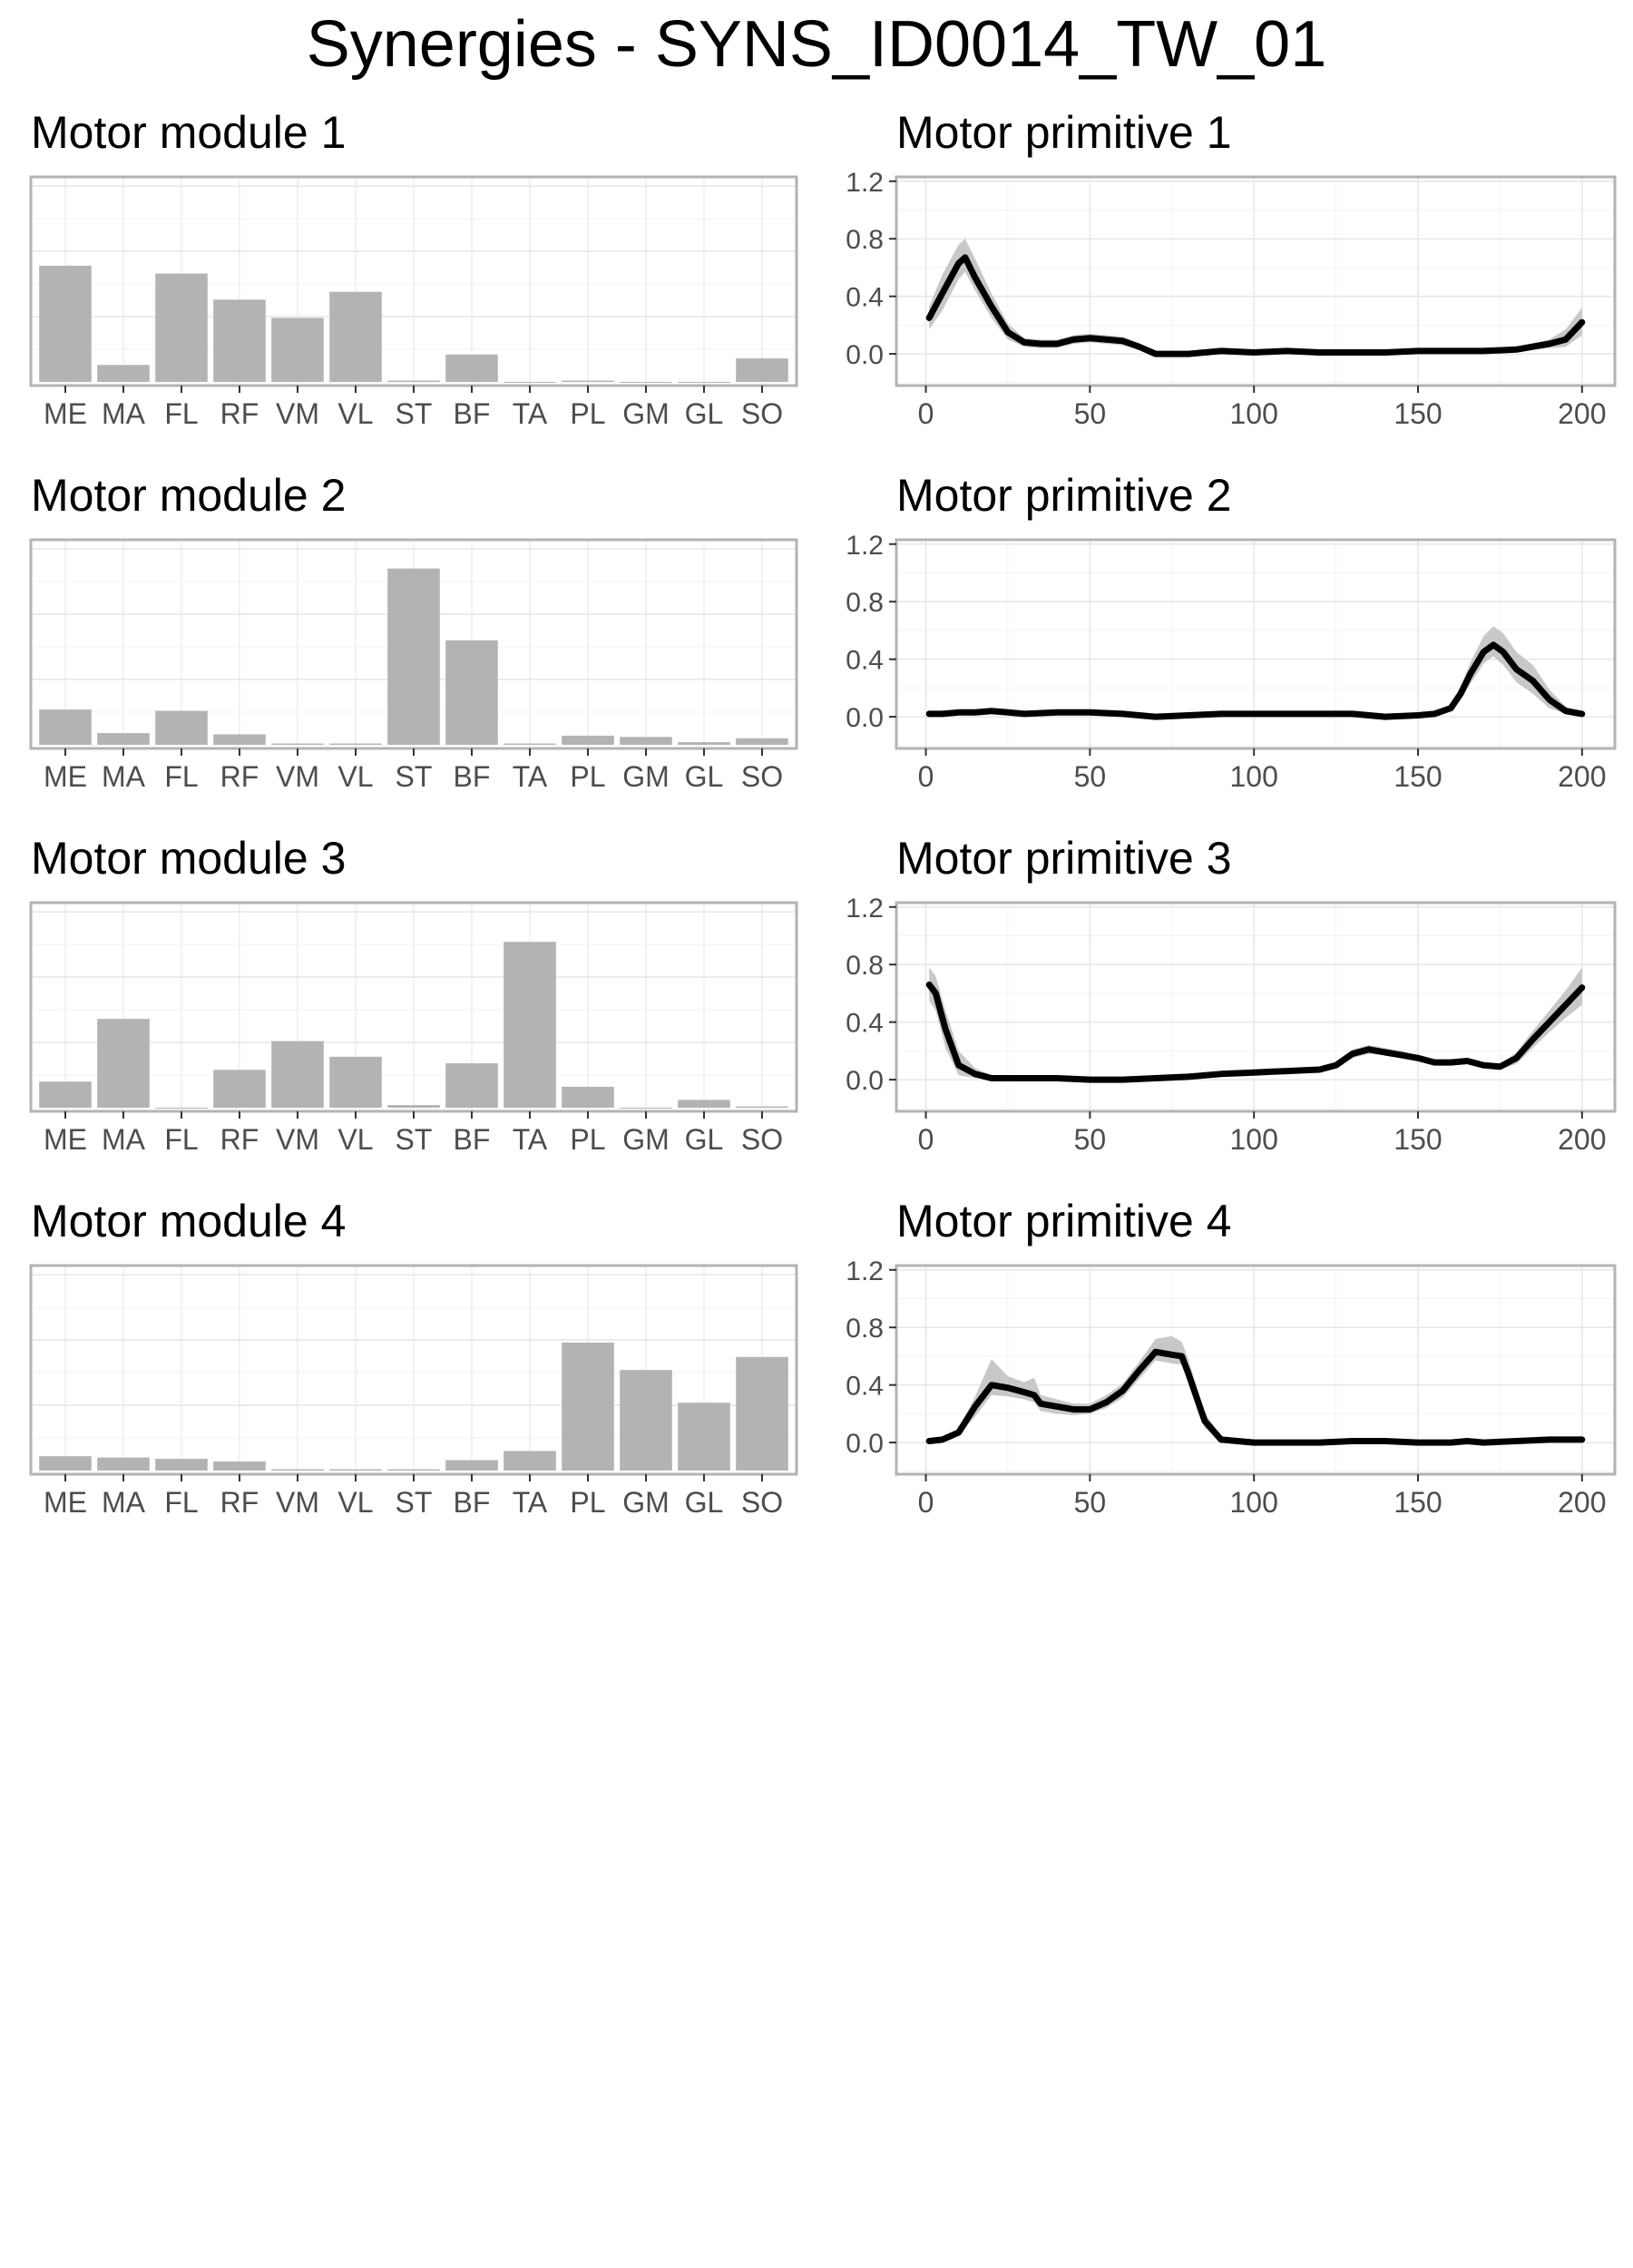 Image resolution: width=1633 pixels, height=2268 pixels. What do you see at coordinates (762, 777) in the screenshot?
I see `x-tick-label: SO` at bounding box center [762, 777].